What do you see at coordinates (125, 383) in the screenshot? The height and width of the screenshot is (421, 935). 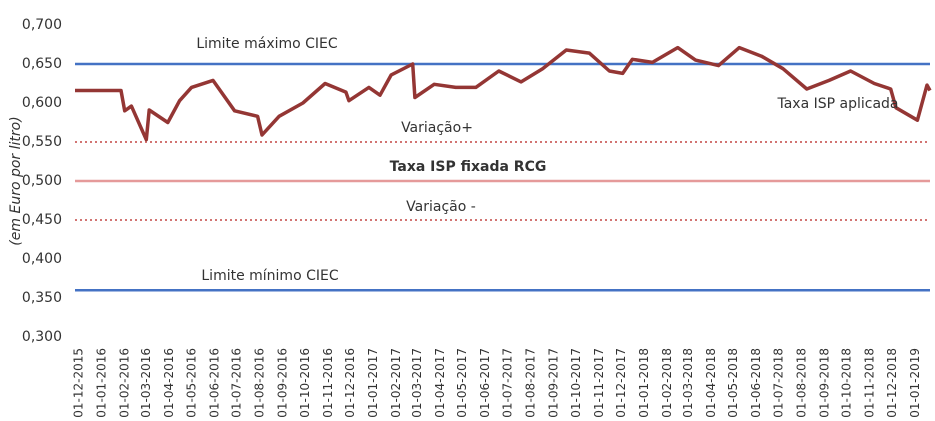 I see `x-tick-label: 01-02-2016` at bounding box center [125, 383].